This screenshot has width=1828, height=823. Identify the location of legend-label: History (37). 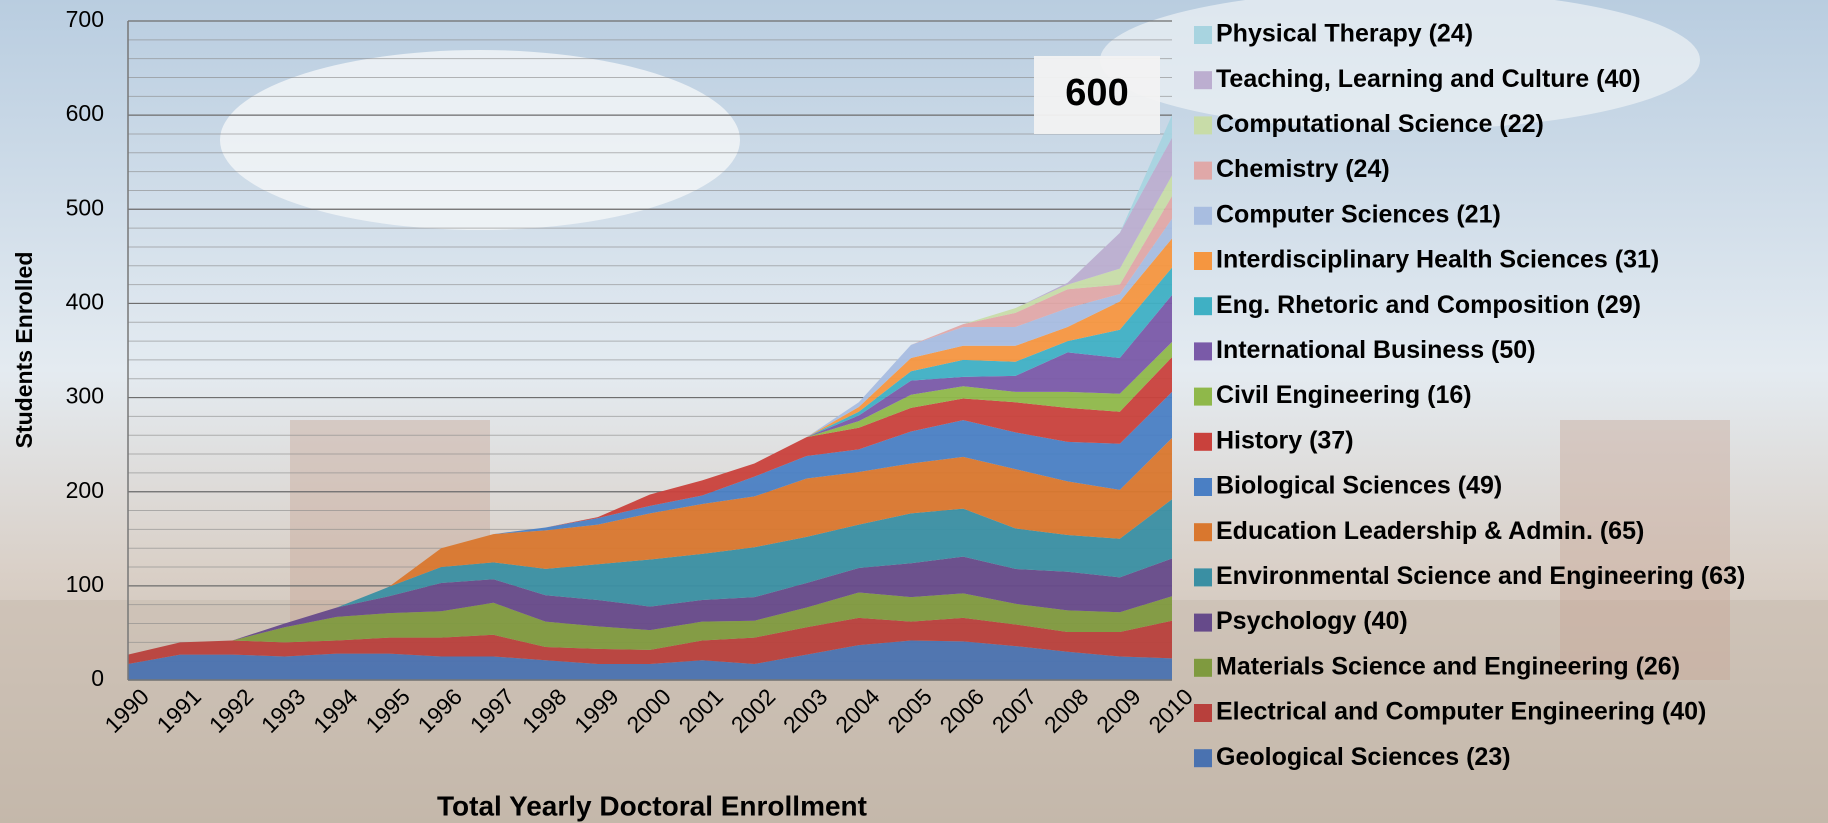
(1285, 440).